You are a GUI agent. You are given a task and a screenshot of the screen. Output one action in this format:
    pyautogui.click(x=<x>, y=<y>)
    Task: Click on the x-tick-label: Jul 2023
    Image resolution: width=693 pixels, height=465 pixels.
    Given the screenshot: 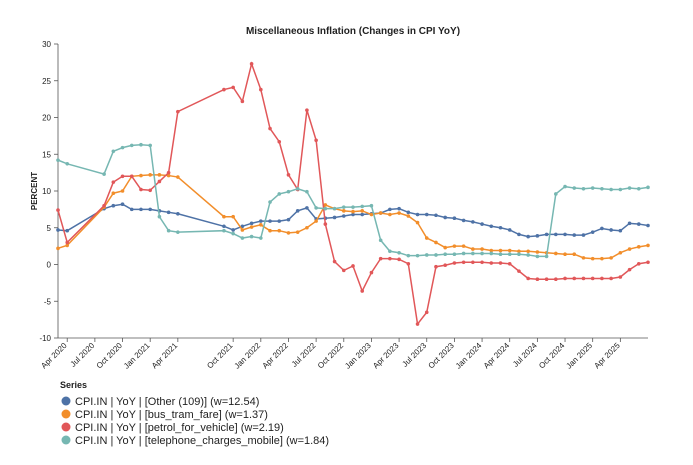 What is the action you would take?
    pyautogui.click(x=414, y=355)
    